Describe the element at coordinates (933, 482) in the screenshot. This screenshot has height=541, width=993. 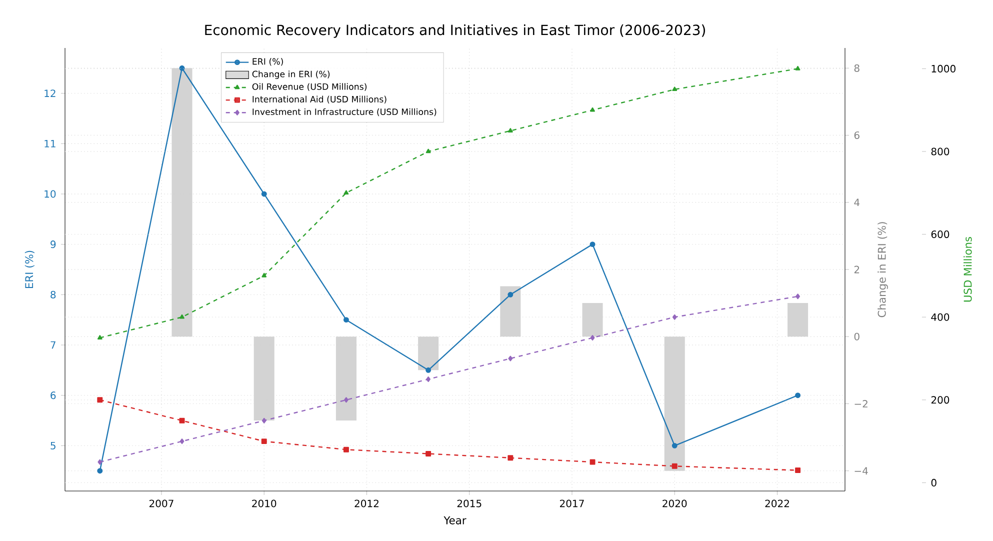
I see `y3-tick-label: 0` at that location.